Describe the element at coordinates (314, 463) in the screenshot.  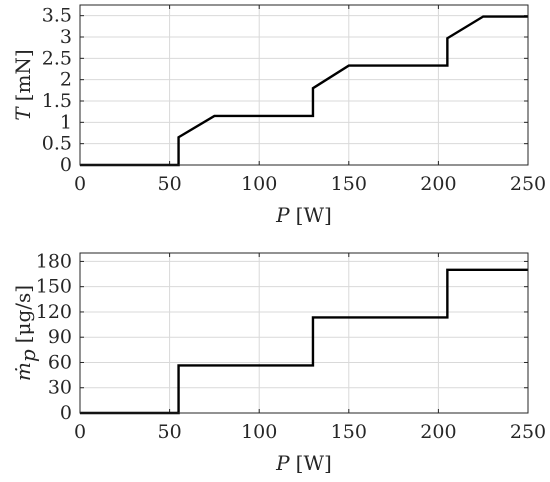
I see `mass-flow-x-axis-unit: [W]` at that location.